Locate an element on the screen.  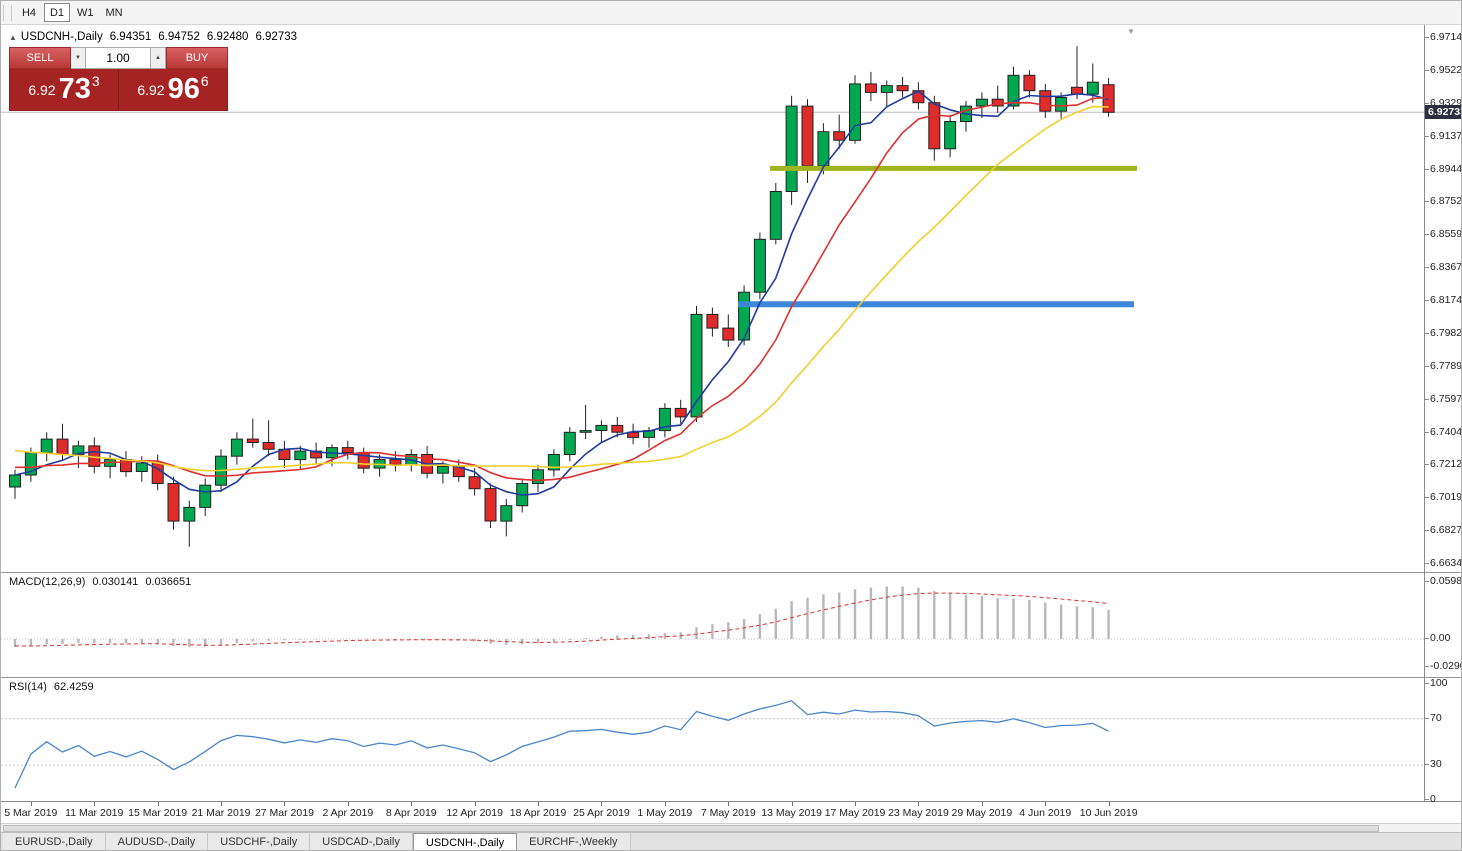
time-axis-label: 7 May 2019 is located at coordinates (728, 813).